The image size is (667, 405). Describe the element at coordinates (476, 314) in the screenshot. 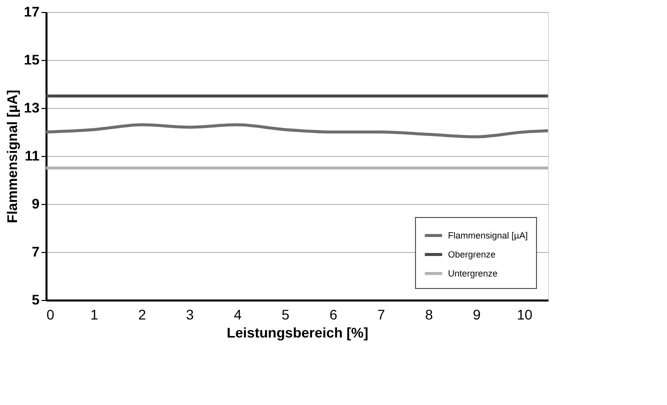

I see `x-tick-label: 9` at that location.